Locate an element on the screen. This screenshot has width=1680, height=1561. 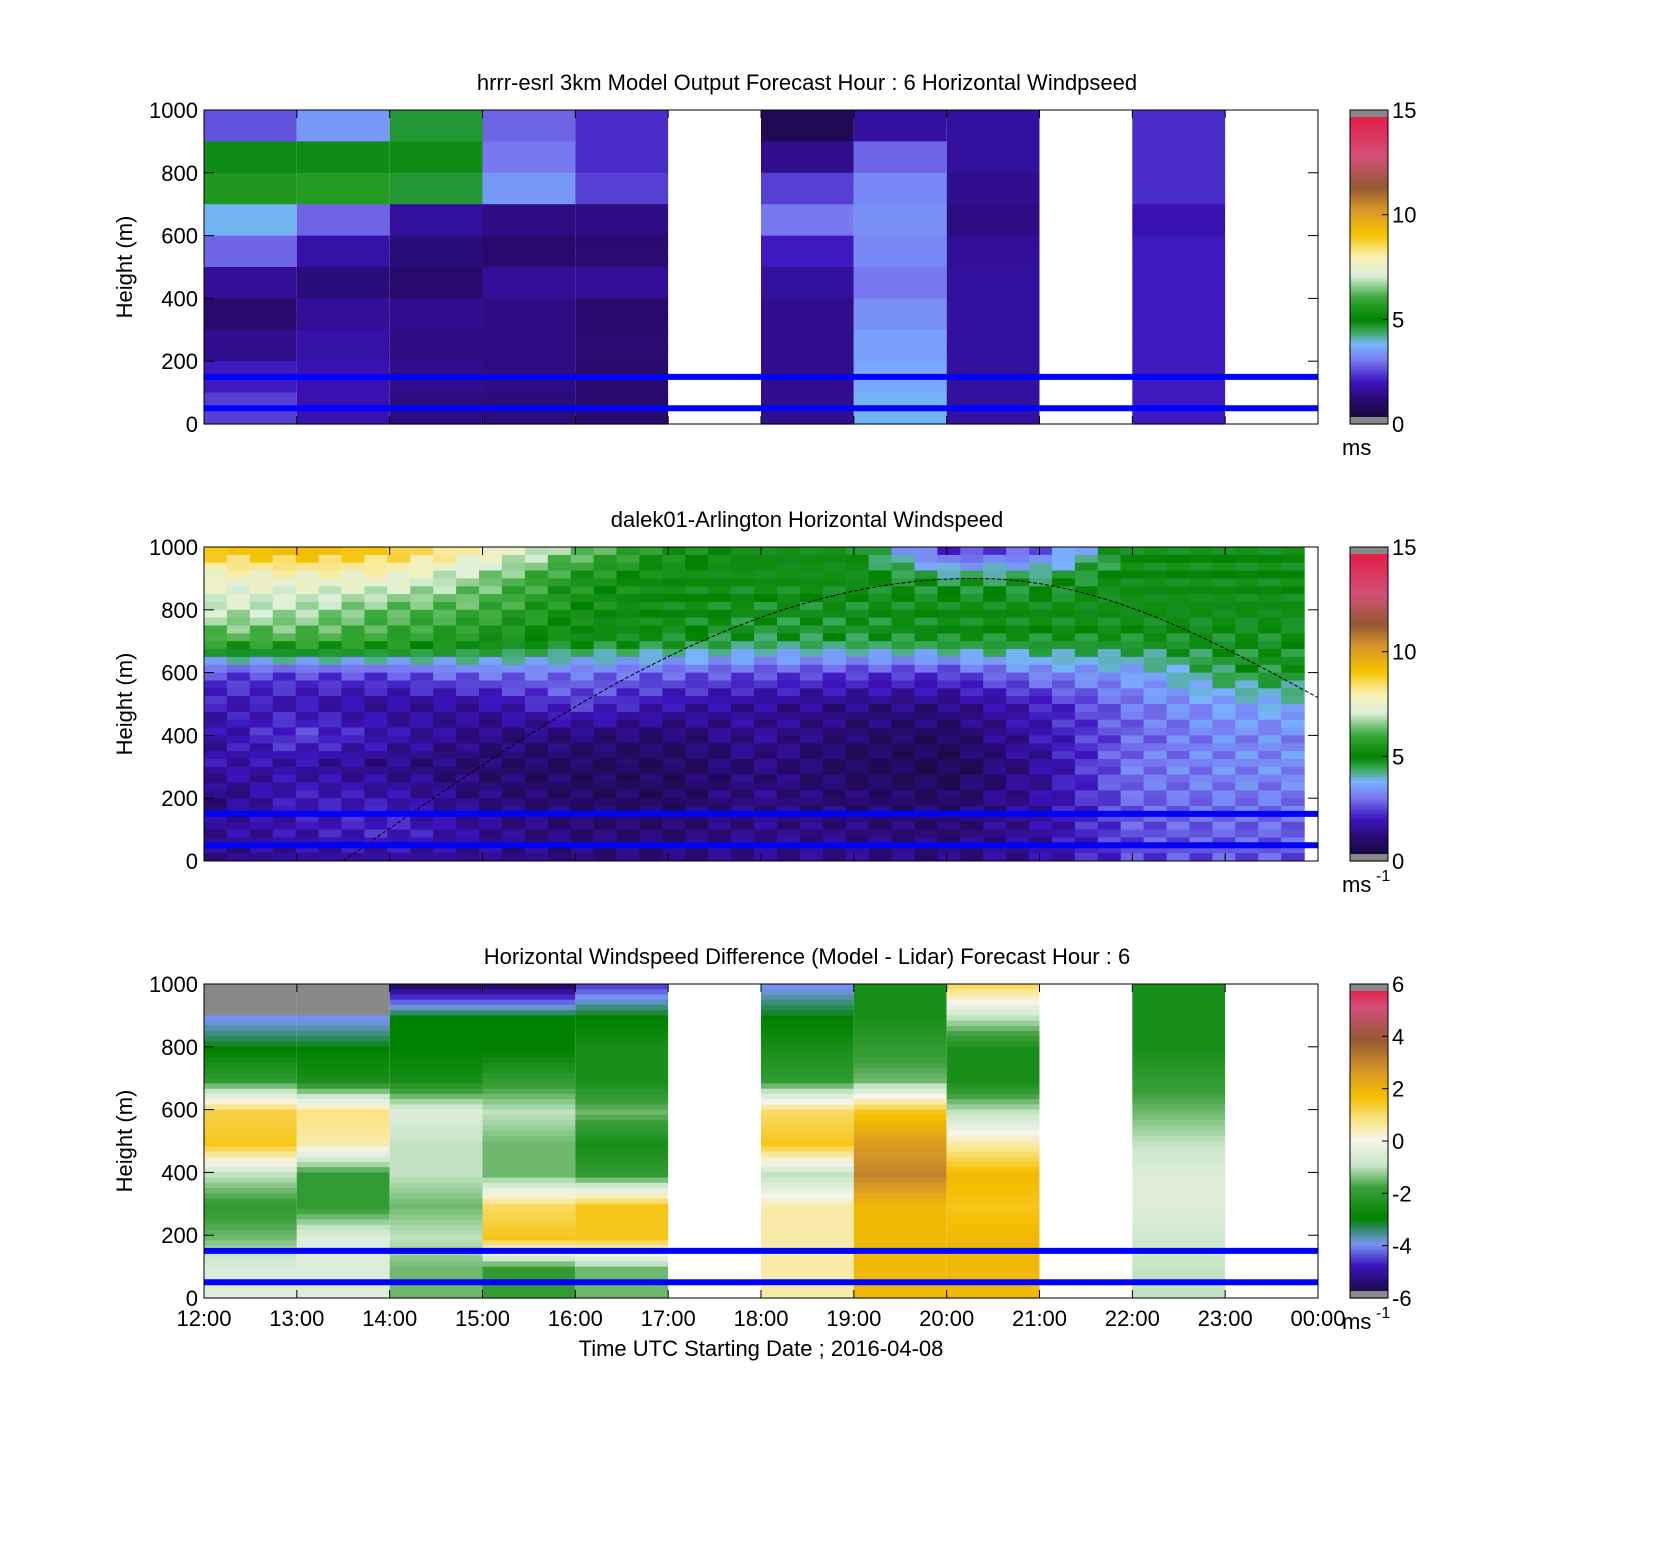
colorbar-tick-label: 4 is located at coordinates (1398, 1036).